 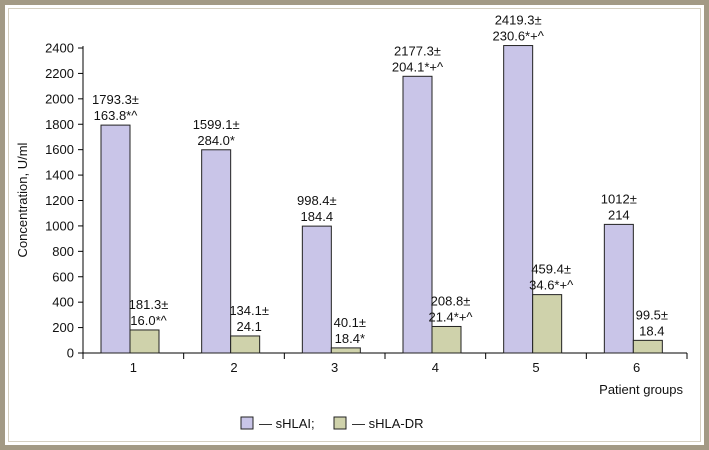 What do you see at coordinates (59, 225) in the screenshot?
I see `y-tick-label: 1000` at bounding box center [59, 225].